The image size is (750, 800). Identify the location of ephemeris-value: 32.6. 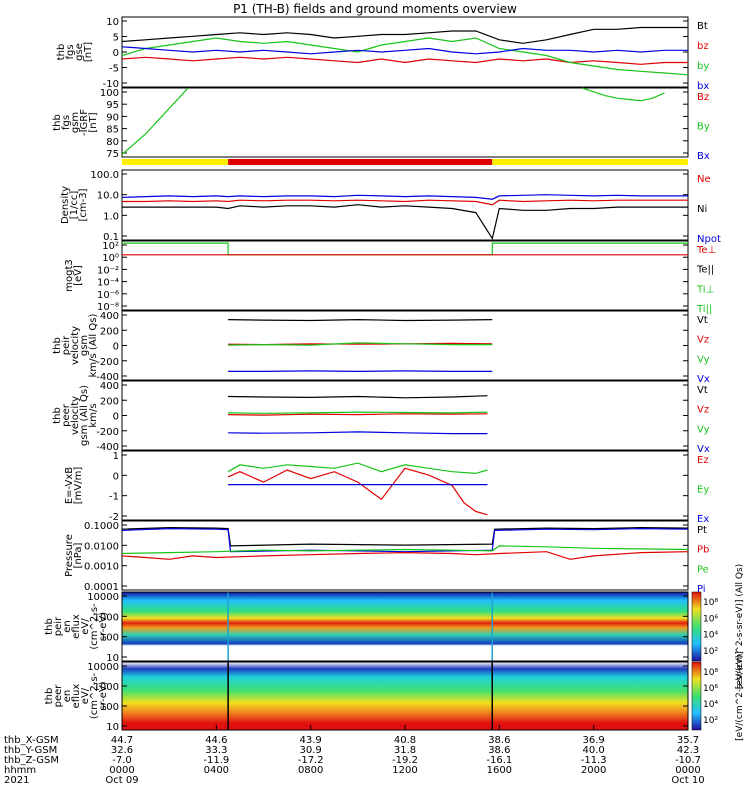
(122, 750).